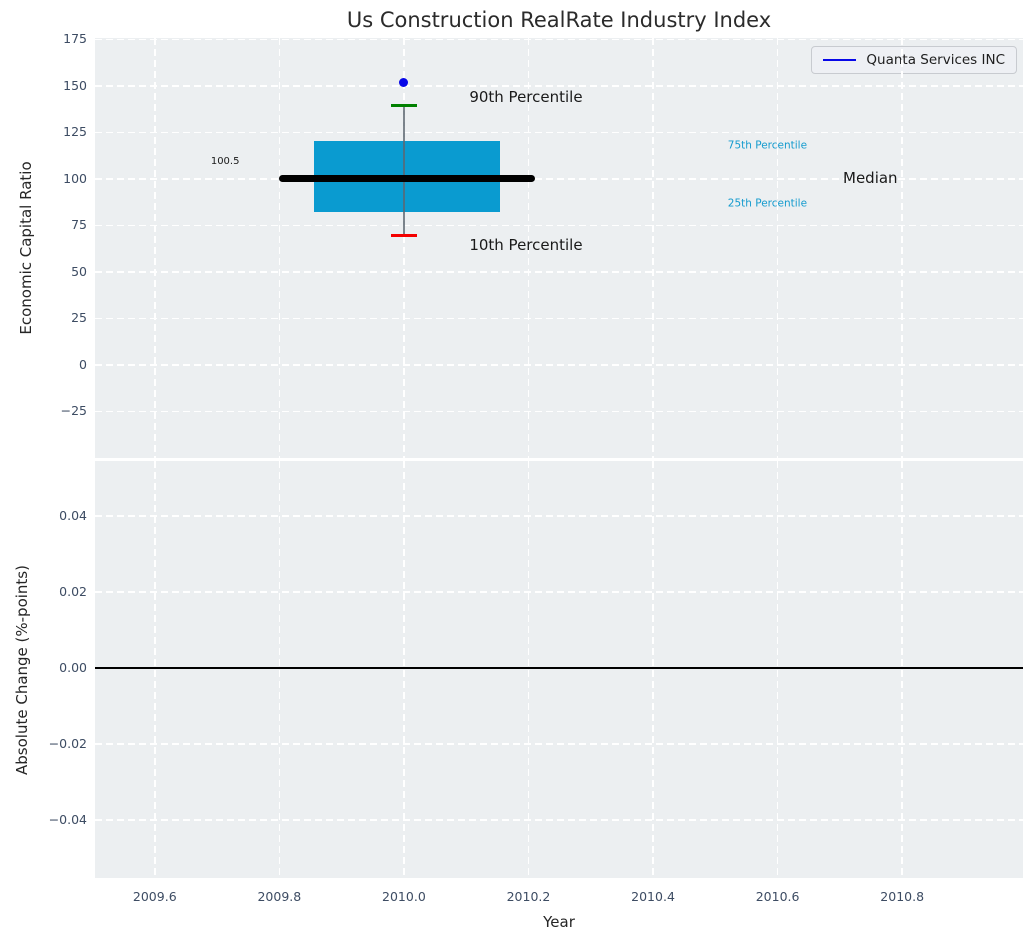 This screenshot has height=942, width=1034. I want to click on annotation-median: Median, so click(870, 178).